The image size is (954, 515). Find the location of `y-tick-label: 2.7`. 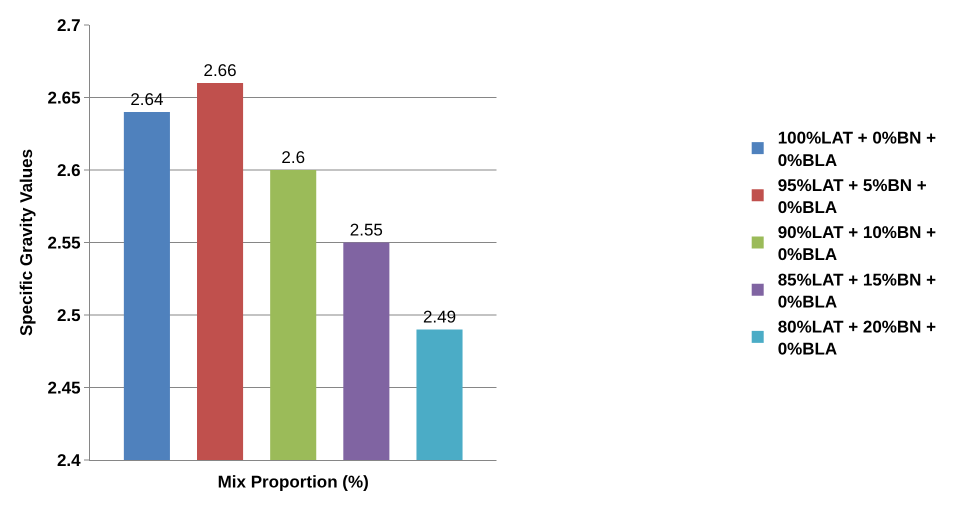

y-tick-label: 2.7 is located at coordinates (68, 25).